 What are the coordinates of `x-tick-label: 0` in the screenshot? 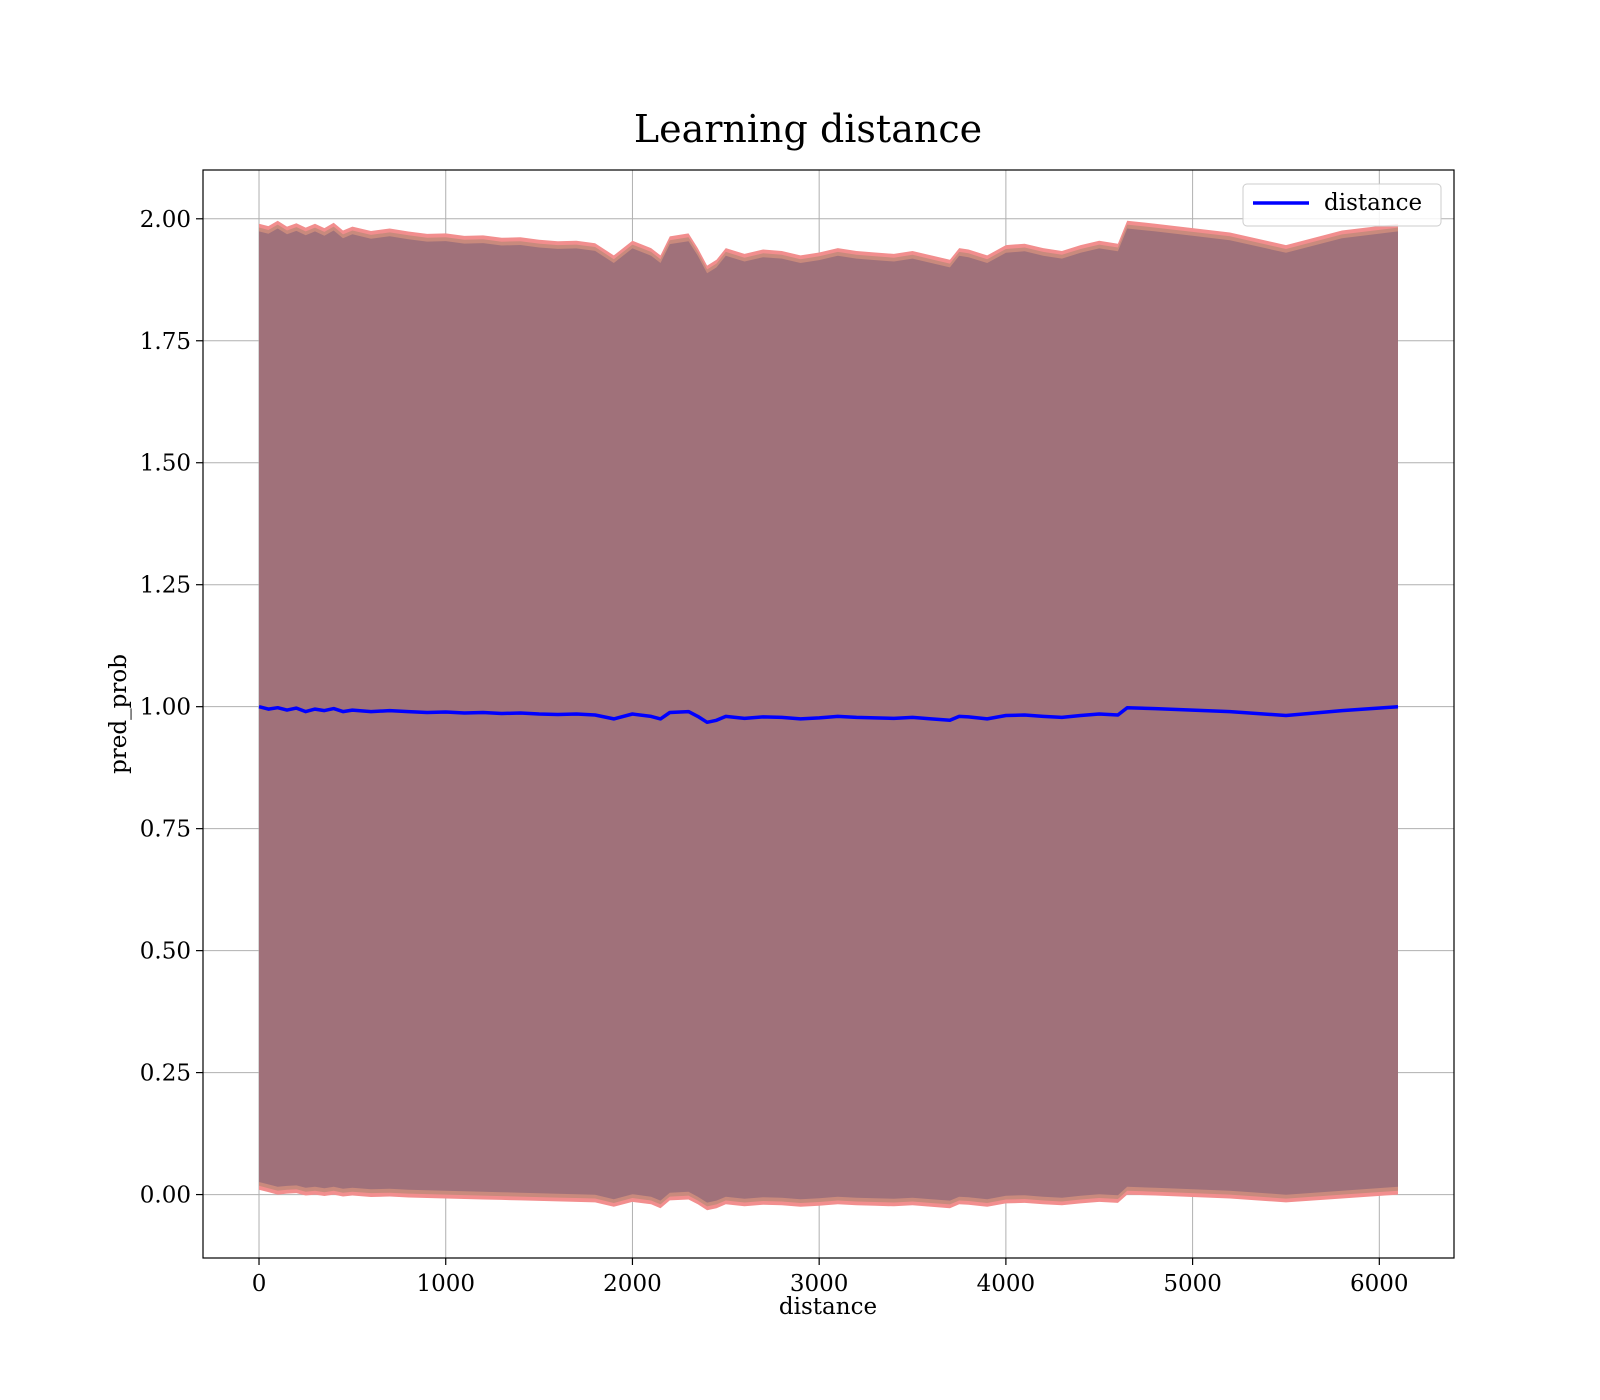 It's located at (259, 1284).